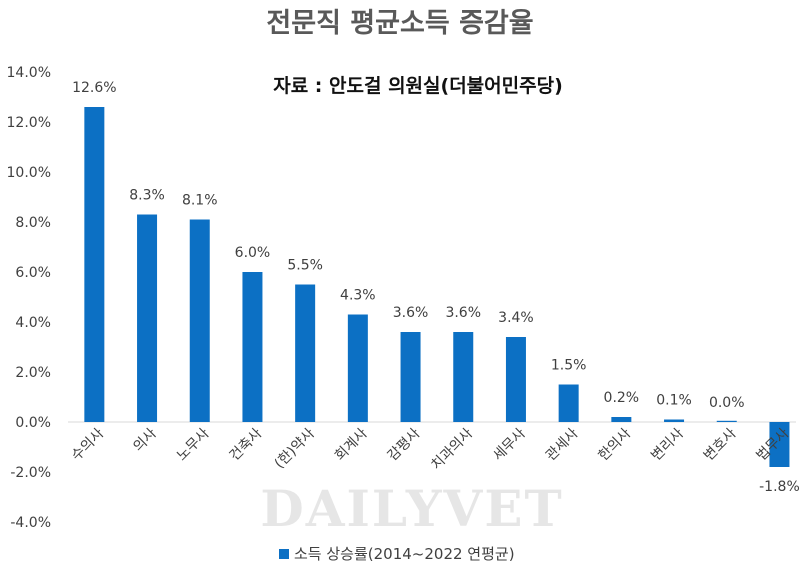 The image size is (800, 572). I want to click on legend-swatch, so click(284, 554).